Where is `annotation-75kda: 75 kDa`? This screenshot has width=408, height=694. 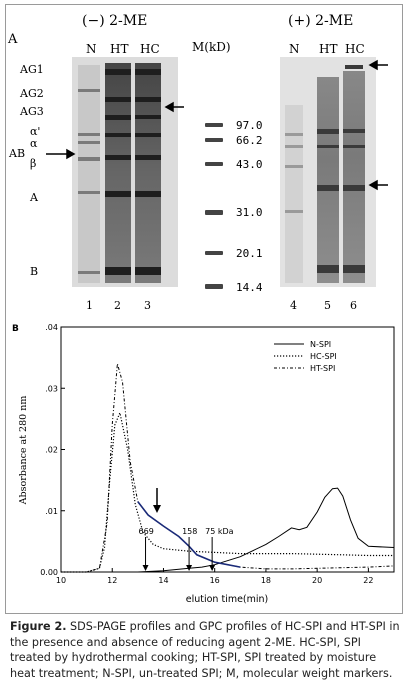
annotation-75kda: 75 kDa is located at coordinates (219, 531).